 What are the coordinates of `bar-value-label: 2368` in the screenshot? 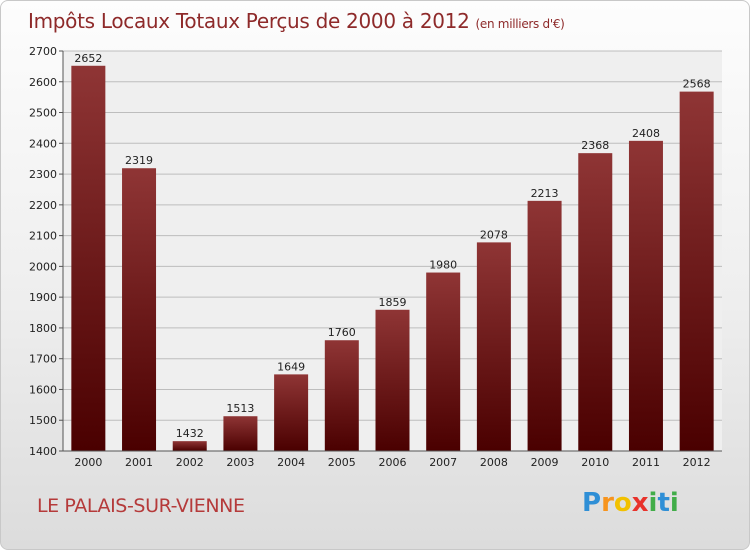 It's located at (595, 145).